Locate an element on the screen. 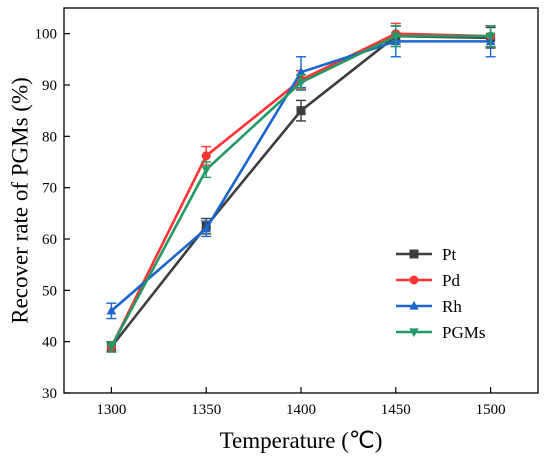 This screenshot has height=458, width=550. y-tick-label: 90 is located at coordinates (49, 86).